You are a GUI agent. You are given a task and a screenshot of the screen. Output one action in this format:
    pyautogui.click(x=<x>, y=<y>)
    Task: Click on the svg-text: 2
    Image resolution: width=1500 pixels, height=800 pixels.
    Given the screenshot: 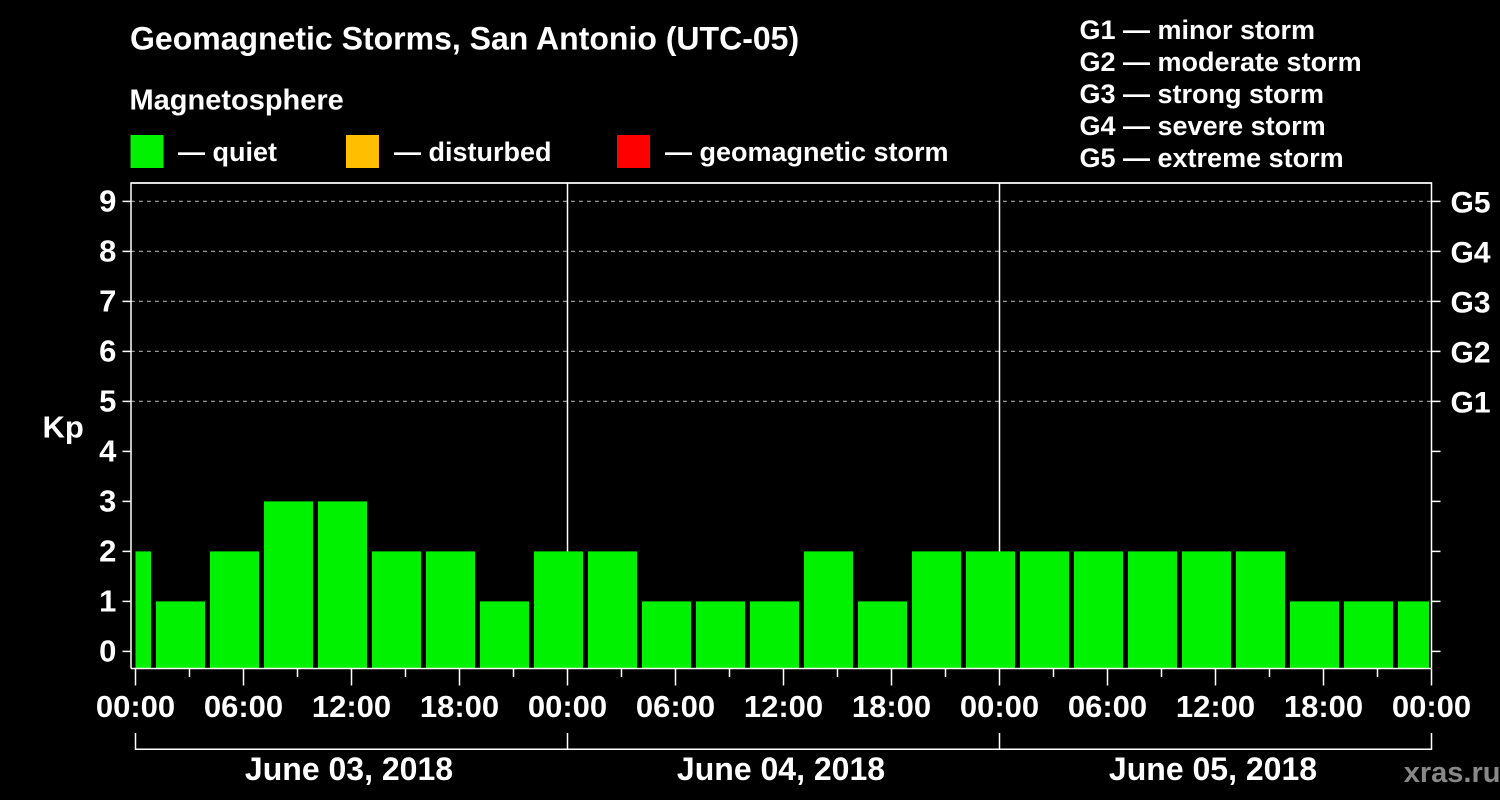 What is the action you would take?
    pyautogui.click(x=107, y=550)
    